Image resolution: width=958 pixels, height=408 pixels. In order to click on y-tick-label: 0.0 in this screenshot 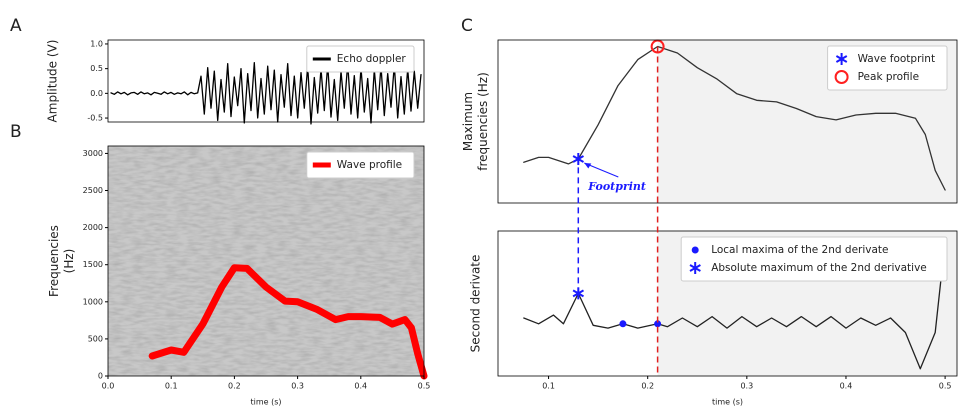, I will do `click(96, 93)`.